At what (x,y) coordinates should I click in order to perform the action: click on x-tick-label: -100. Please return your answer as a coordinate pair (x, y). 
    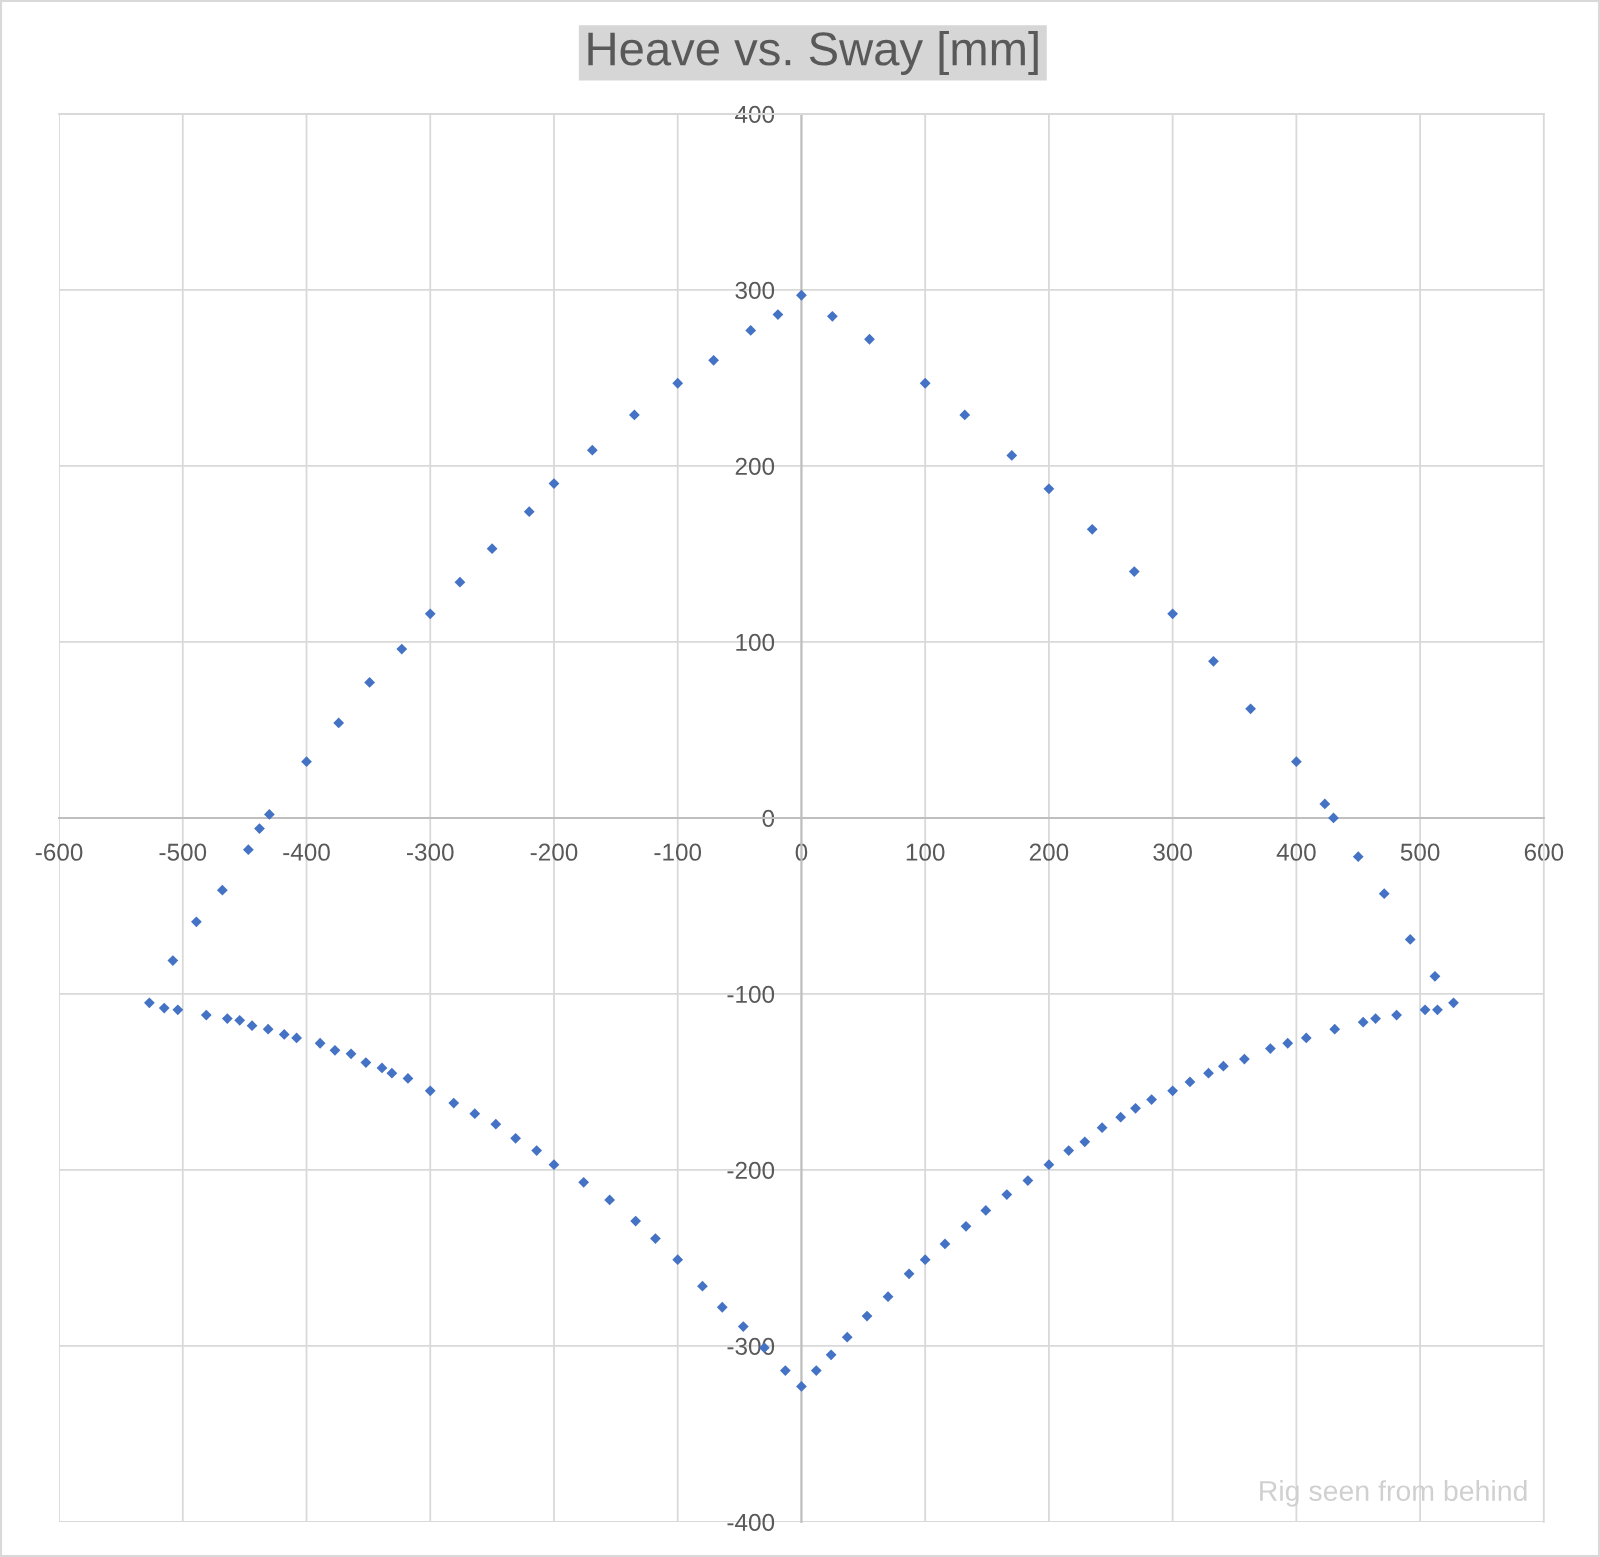
    Looking at the image, I should click on (678, 852).